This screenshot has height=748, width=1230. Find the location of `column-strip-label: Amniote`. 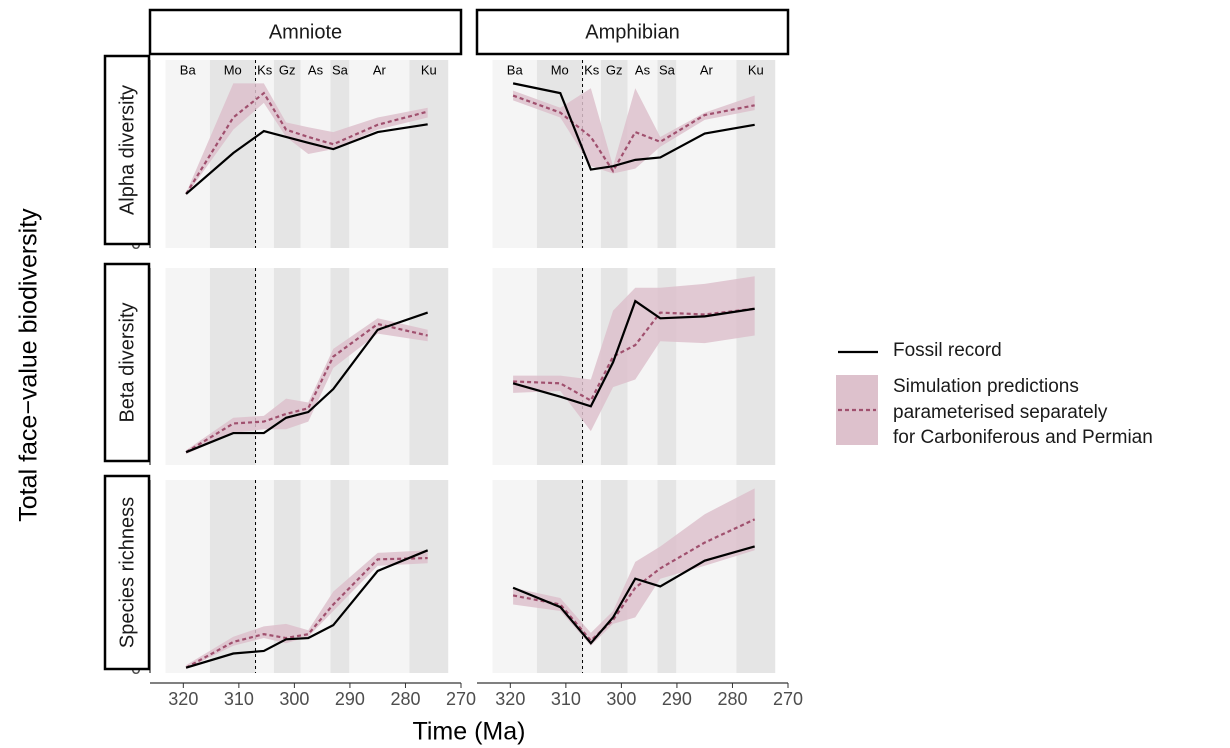

column-strip-label: Amniote is located at coordinates (305, 32).